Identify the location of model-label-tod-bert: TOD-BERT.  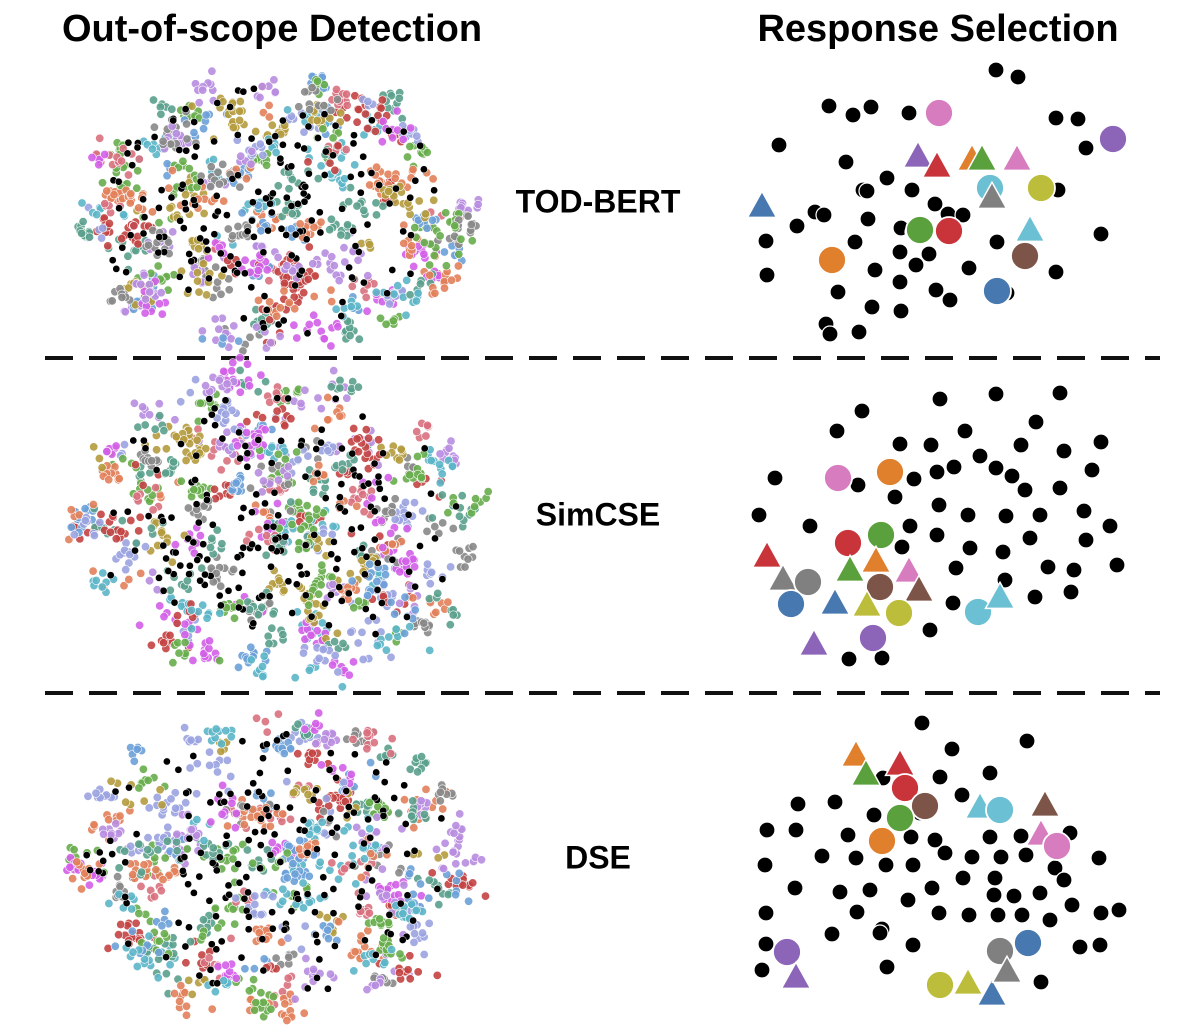
(598, 201).